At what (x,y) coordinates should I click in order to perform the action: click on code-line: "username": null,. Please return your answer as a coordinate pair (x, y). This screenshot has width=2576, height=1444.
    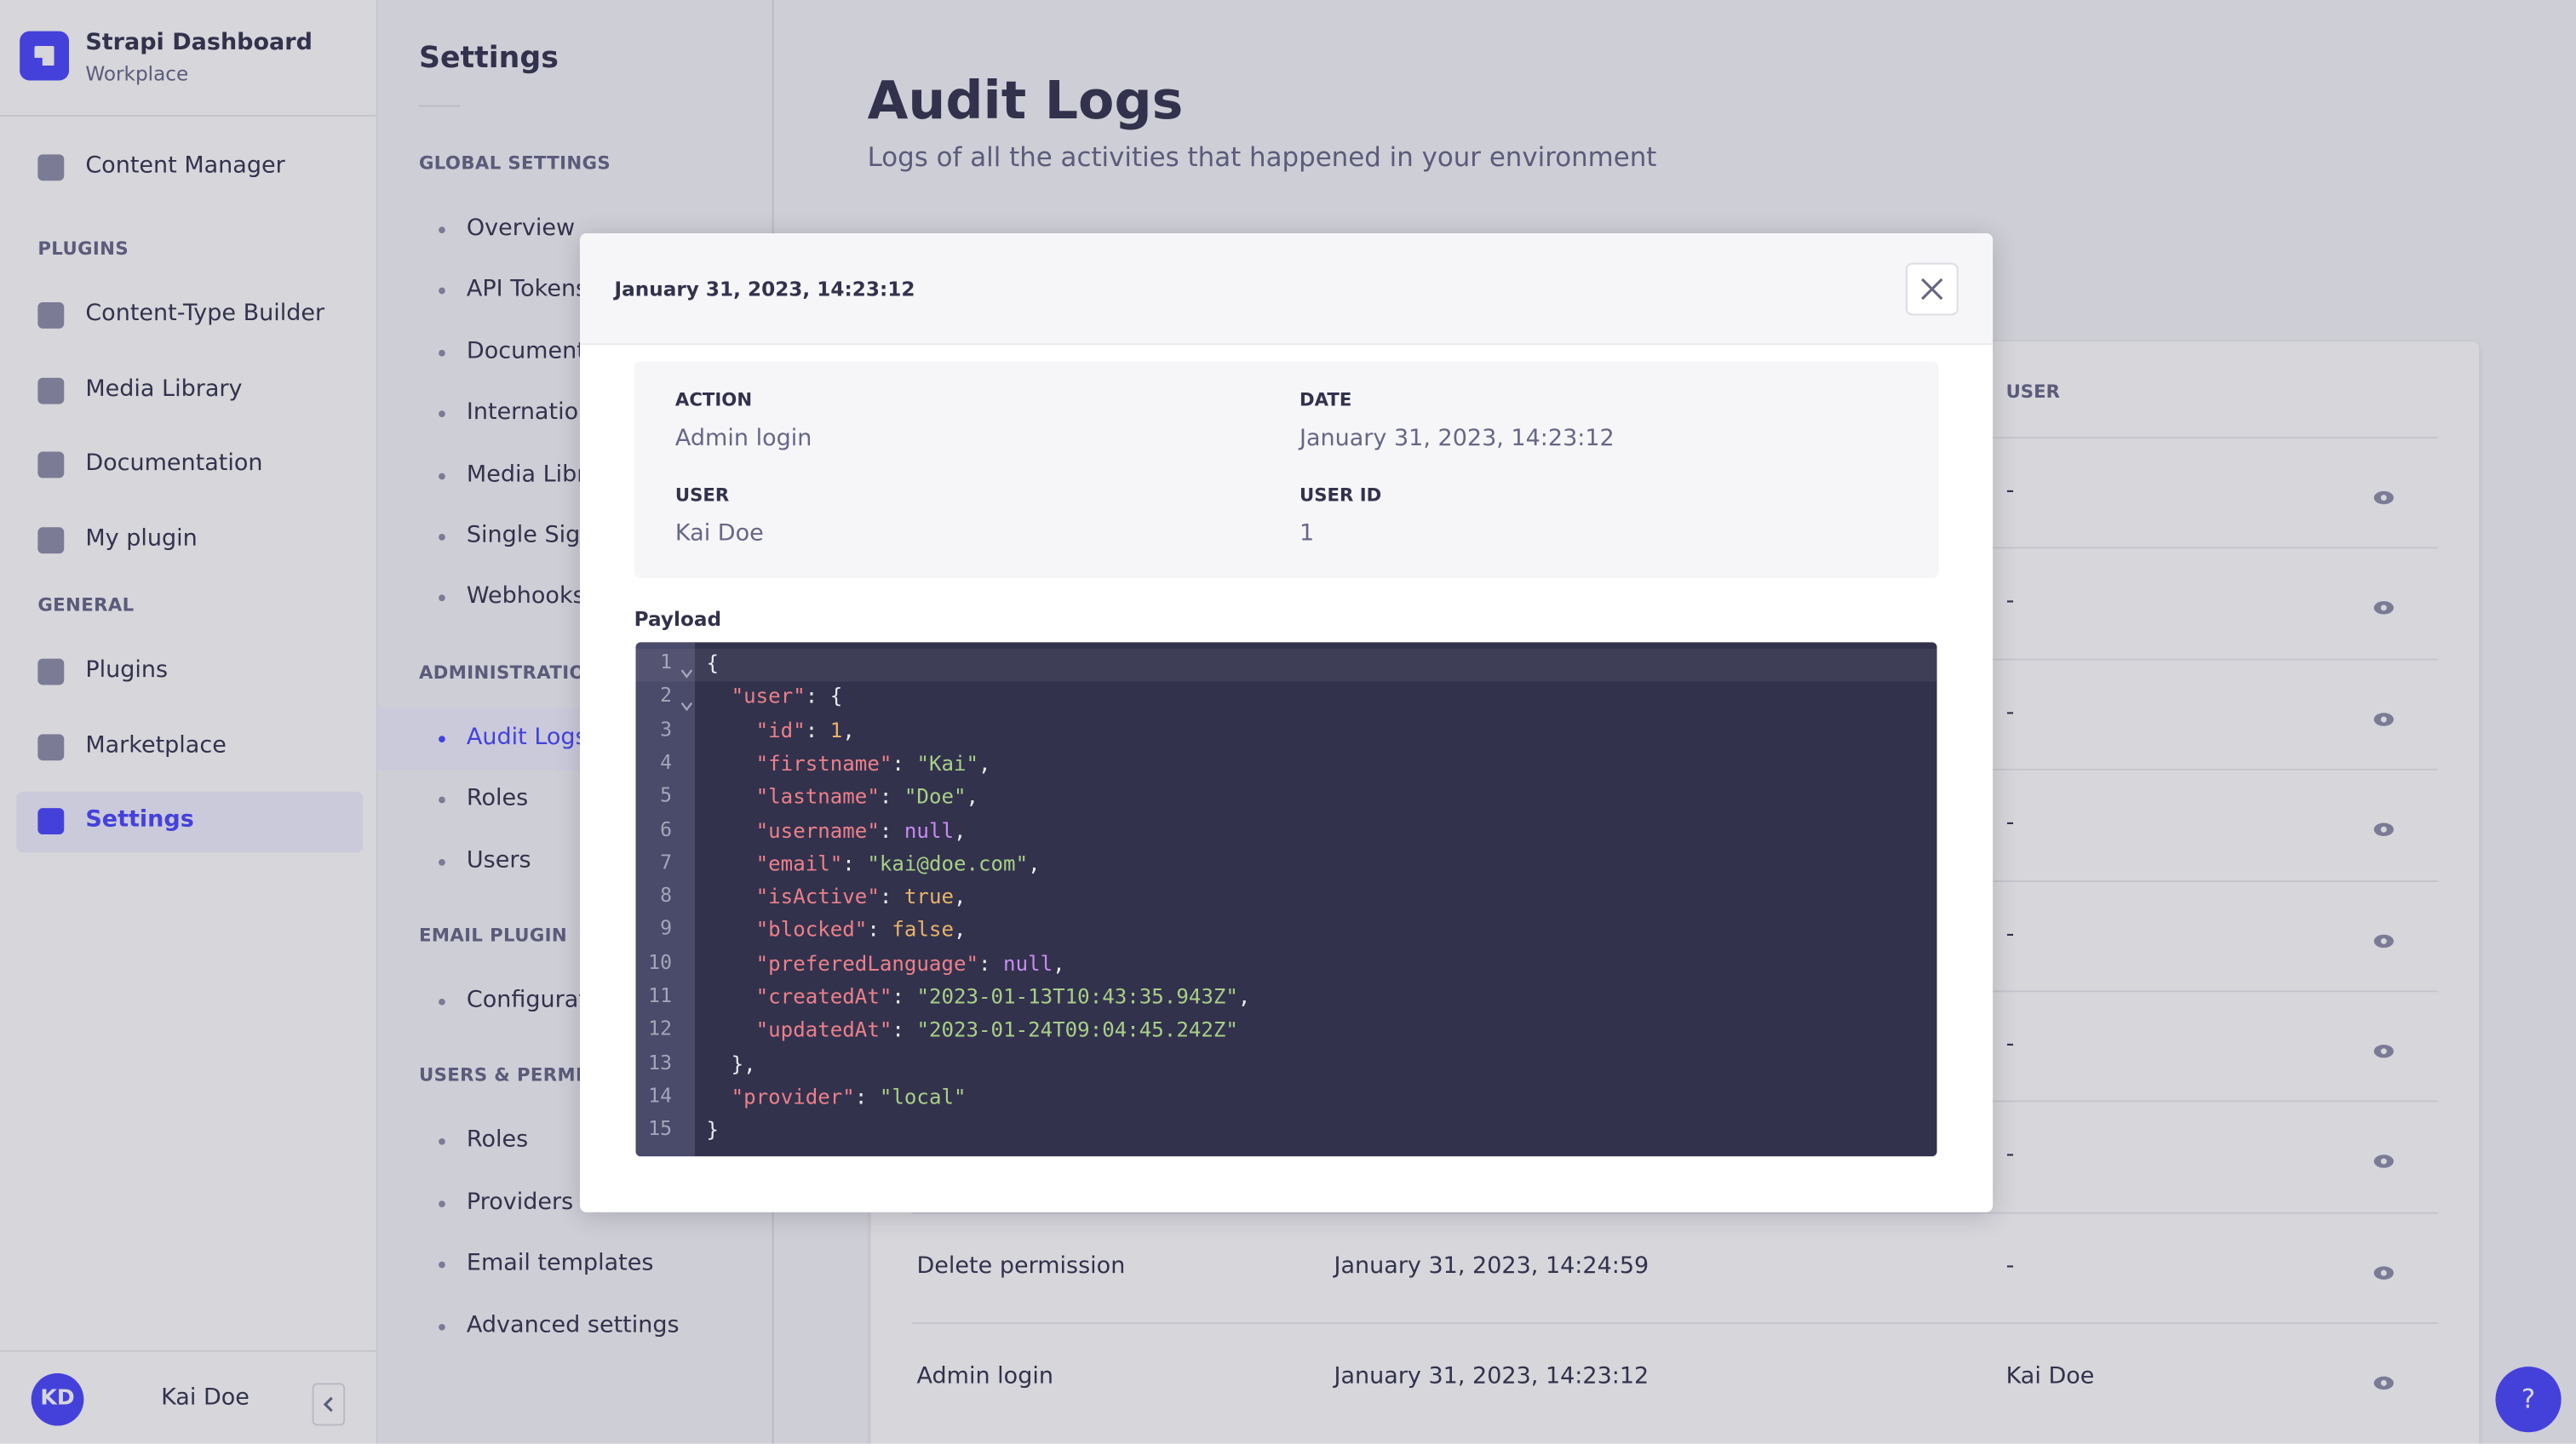
    Looking at the image, I should click on (861, 829).